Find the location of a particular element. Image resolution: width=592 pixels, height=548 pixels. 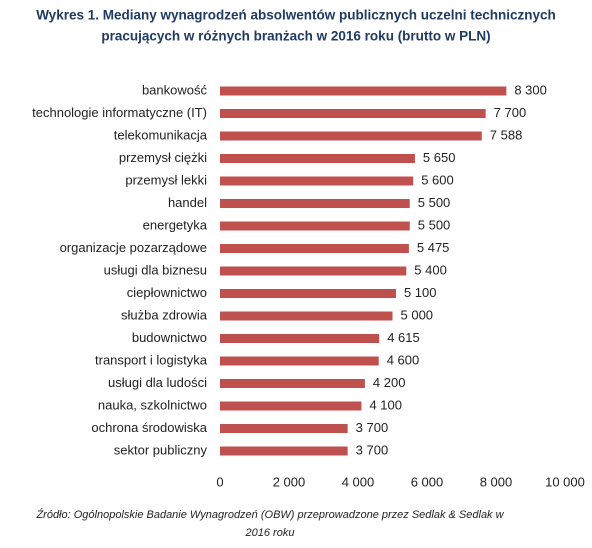

x-tick-label: 10 000 is located at coordinates (565, 481).